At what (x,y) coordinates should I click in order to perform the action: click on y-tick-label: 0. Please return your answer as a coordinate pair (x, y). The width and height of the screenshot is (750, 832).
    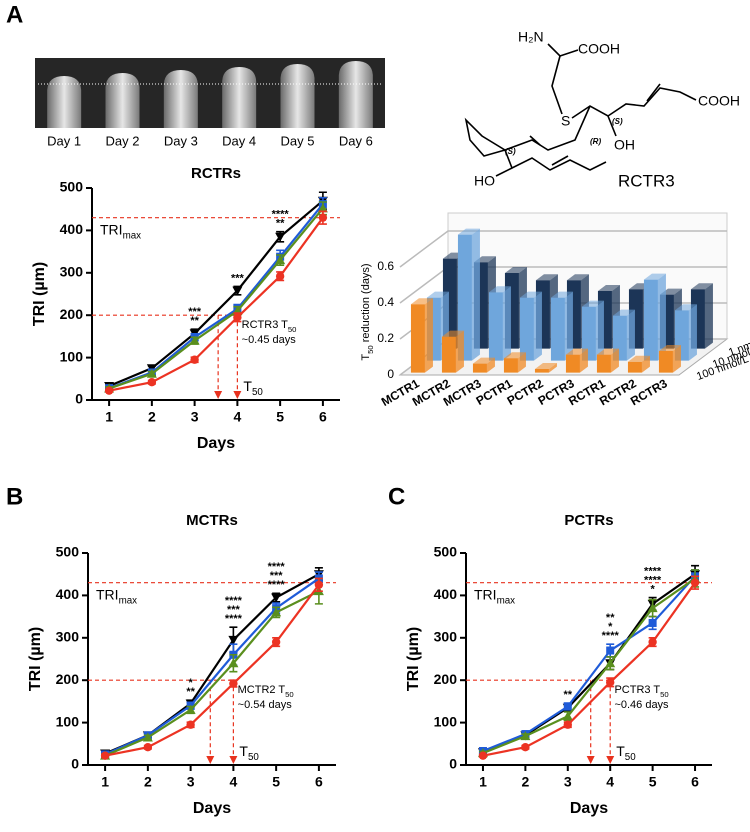
    Looking at the image, I should click on (75, 764).